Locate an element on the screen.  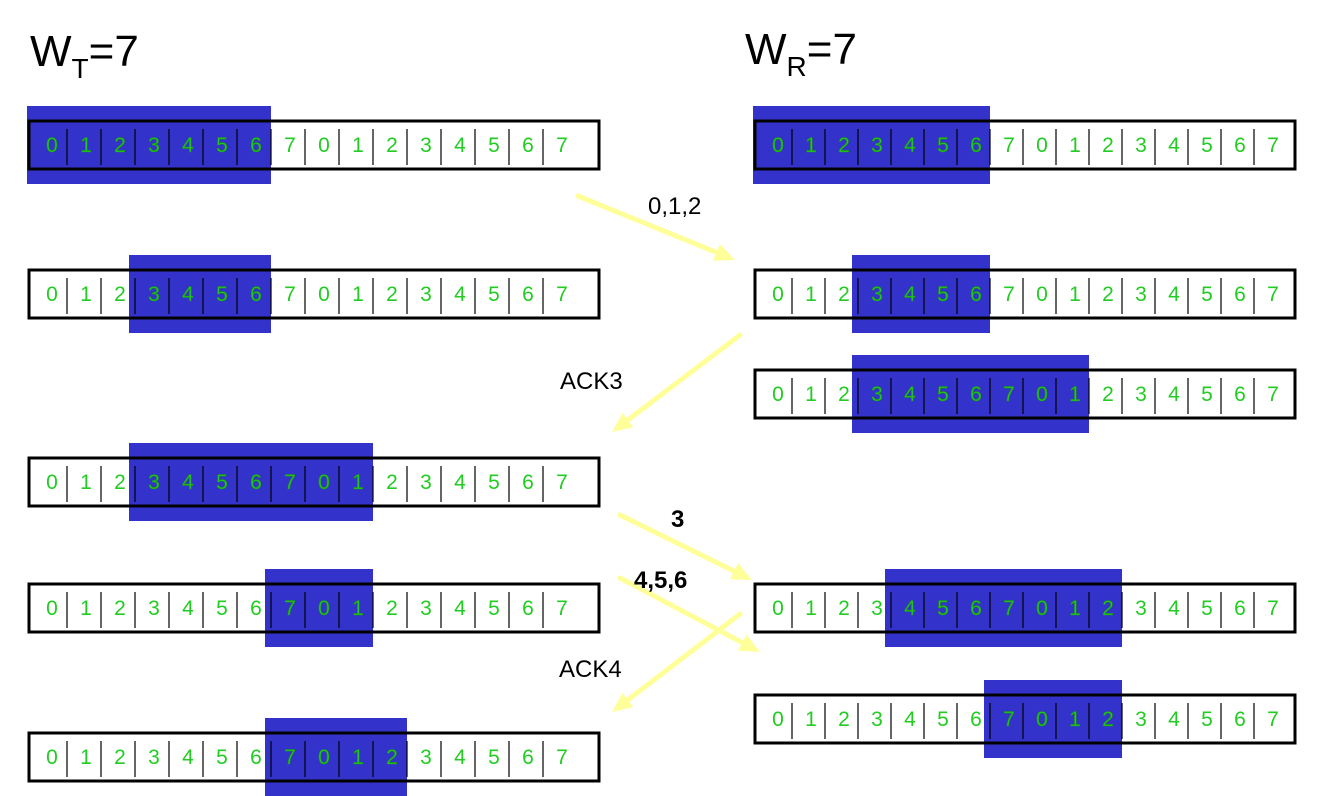
arrows-layer is located at coordinates (667, 452).